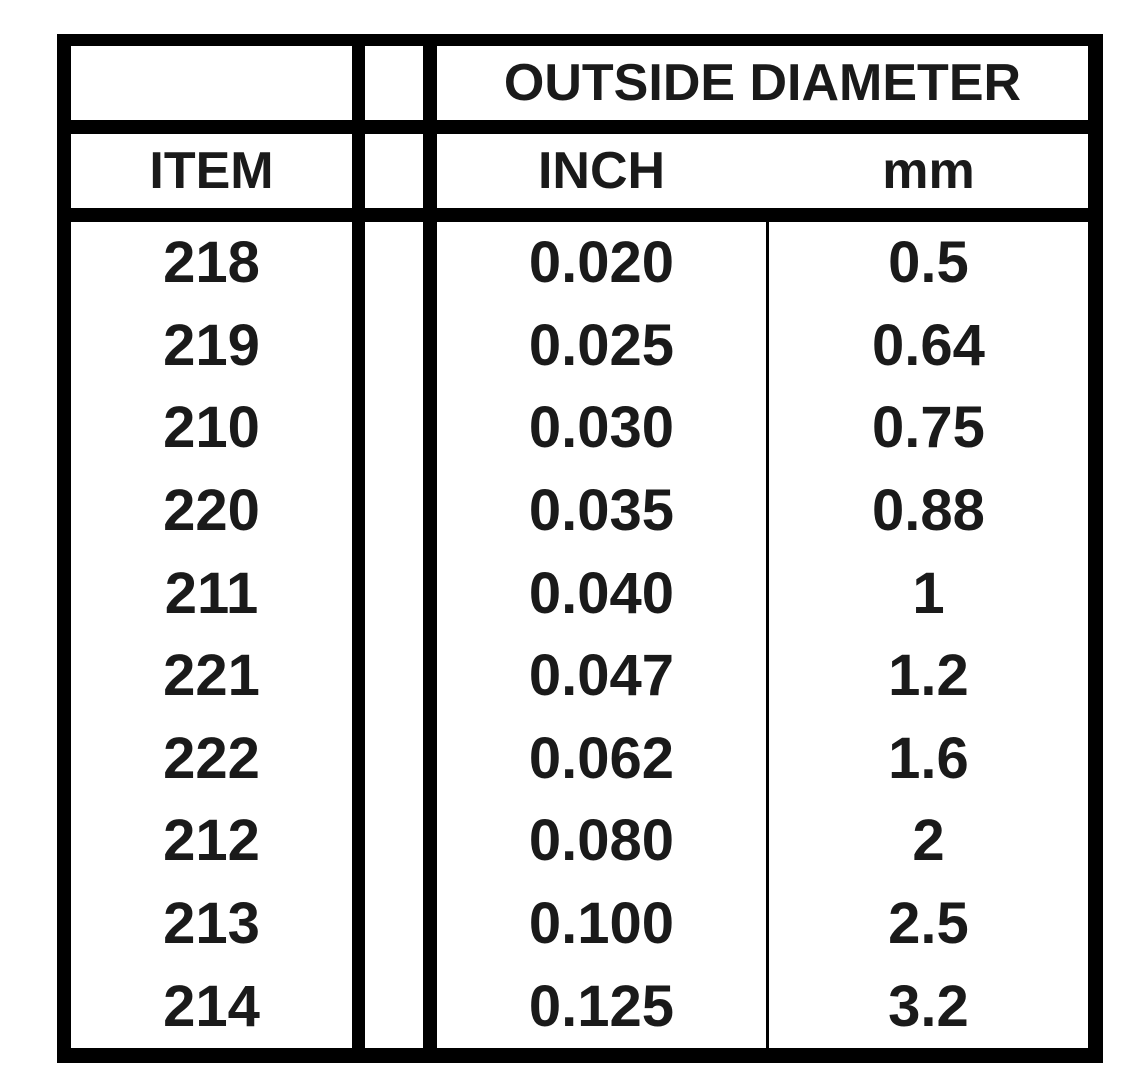  Describe the element at coordinates (601, 841) in the screenshot. I see `cell-inch: 0.080` at that location.